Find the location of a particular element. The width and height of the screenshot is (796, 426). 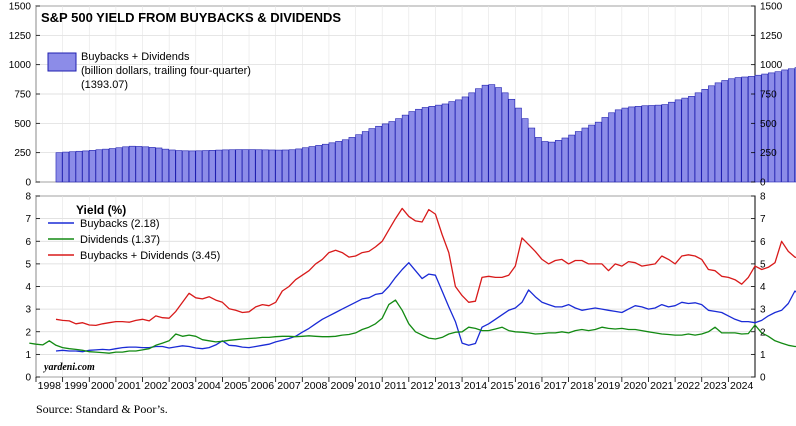

yield-legend-title: Yield (%) is located at coordinates (101, 210).